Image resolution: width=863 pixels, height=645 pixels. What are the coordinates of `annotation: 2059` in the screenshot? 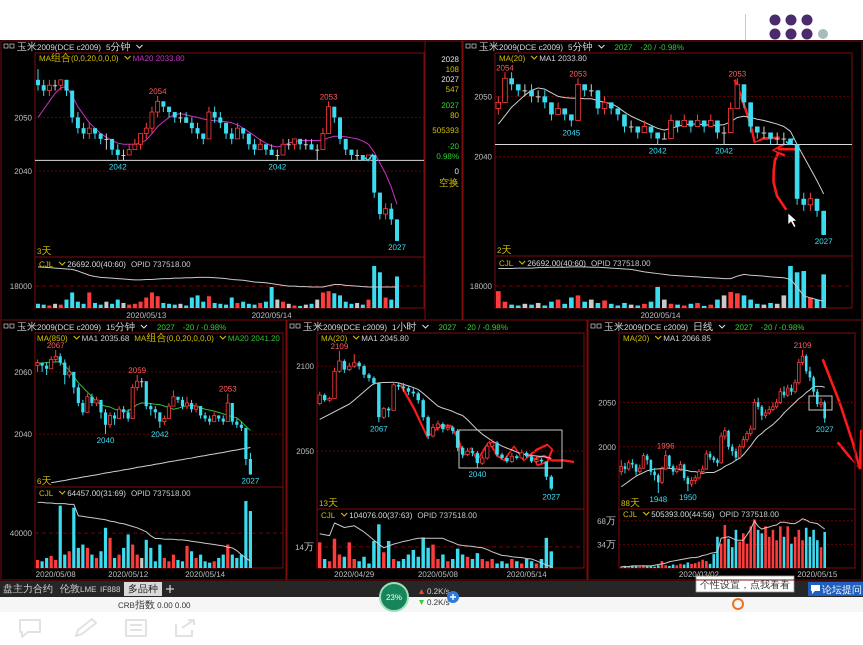 It's located at (137, 370).